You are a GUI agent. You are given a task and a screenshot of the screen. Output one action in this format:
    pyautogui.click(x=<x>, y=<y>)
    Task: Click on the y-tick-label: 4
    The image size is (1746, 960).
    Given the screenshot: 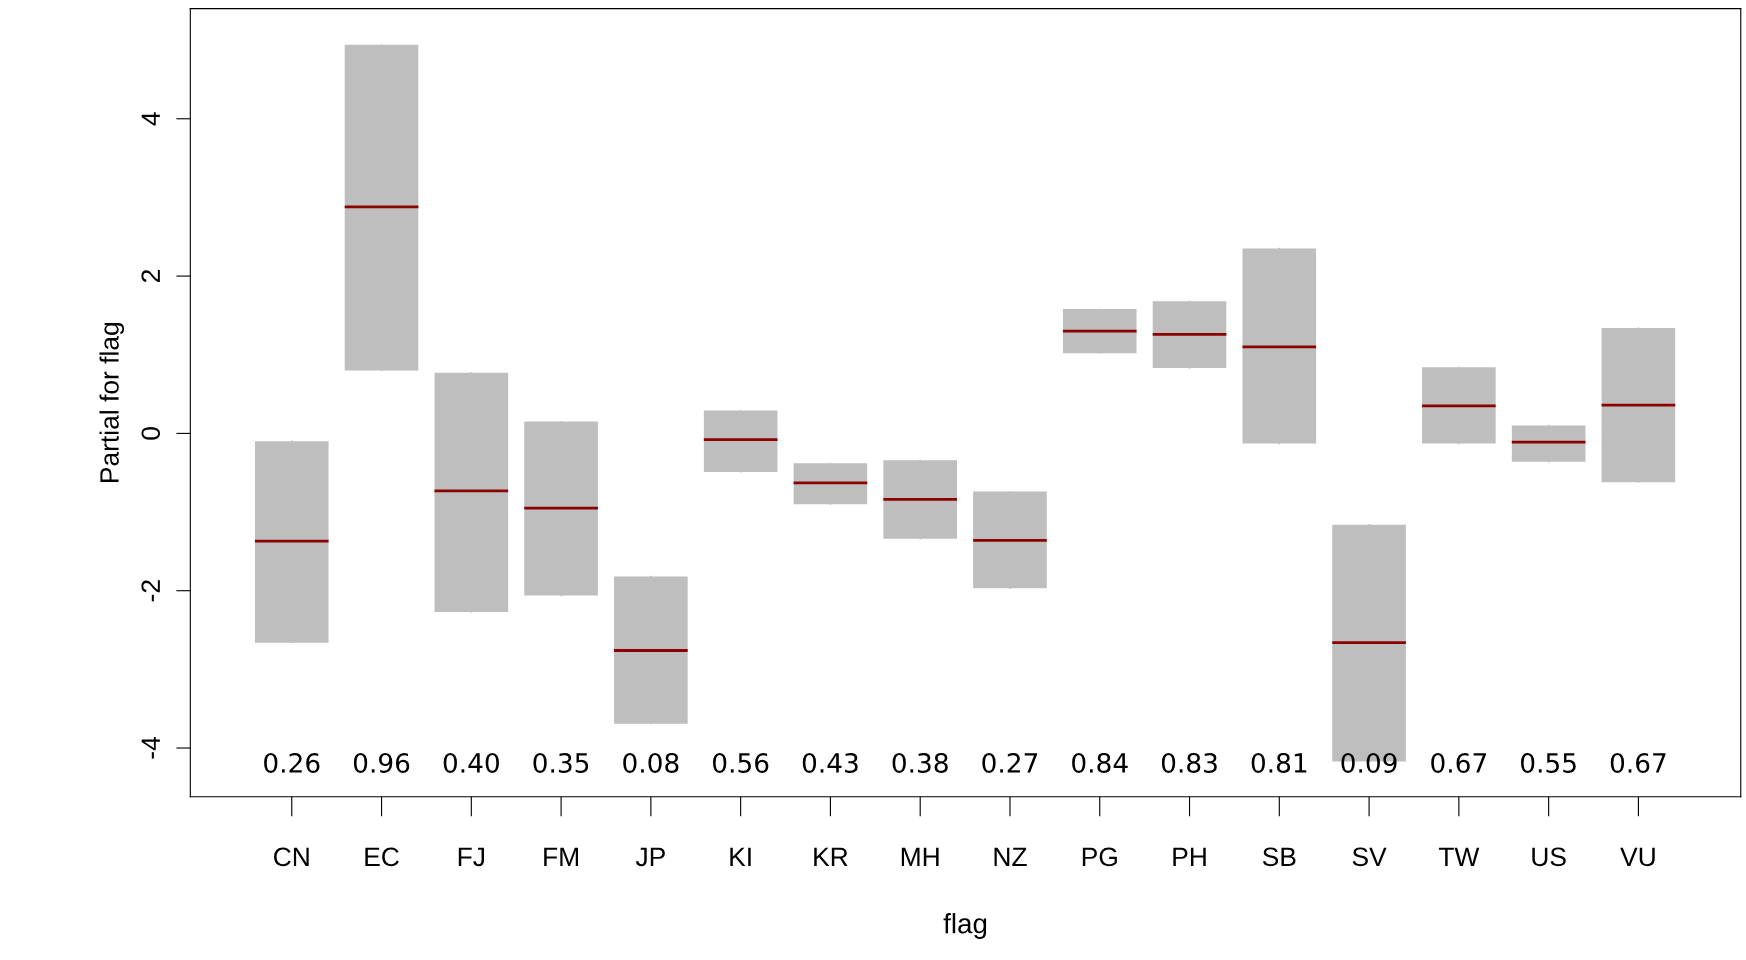 What is the action you would take?
    pyautogui.click(x=150, y=119)
    